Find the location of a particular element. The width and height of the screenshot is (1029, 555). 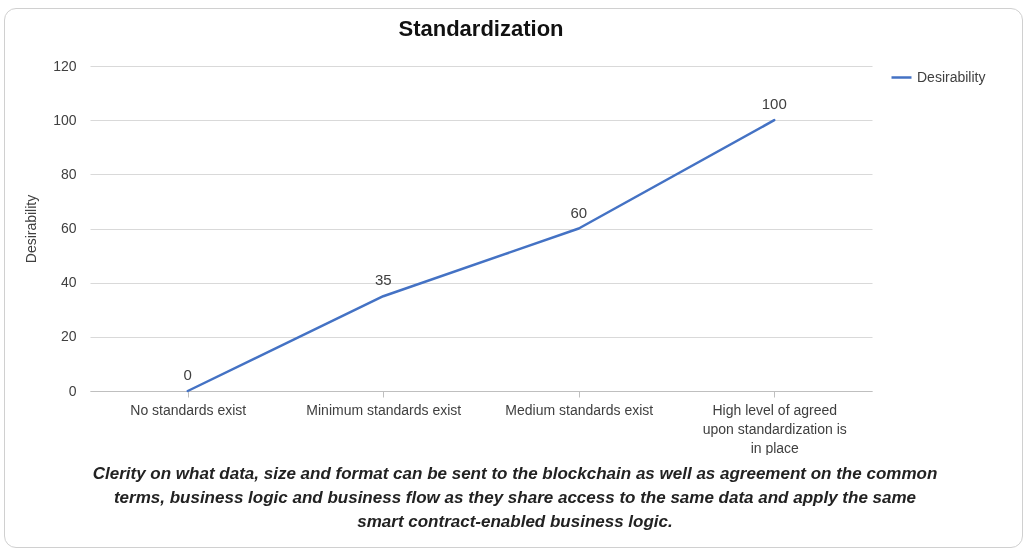

chart-title: Standardization is located at coordinates (481, 28).